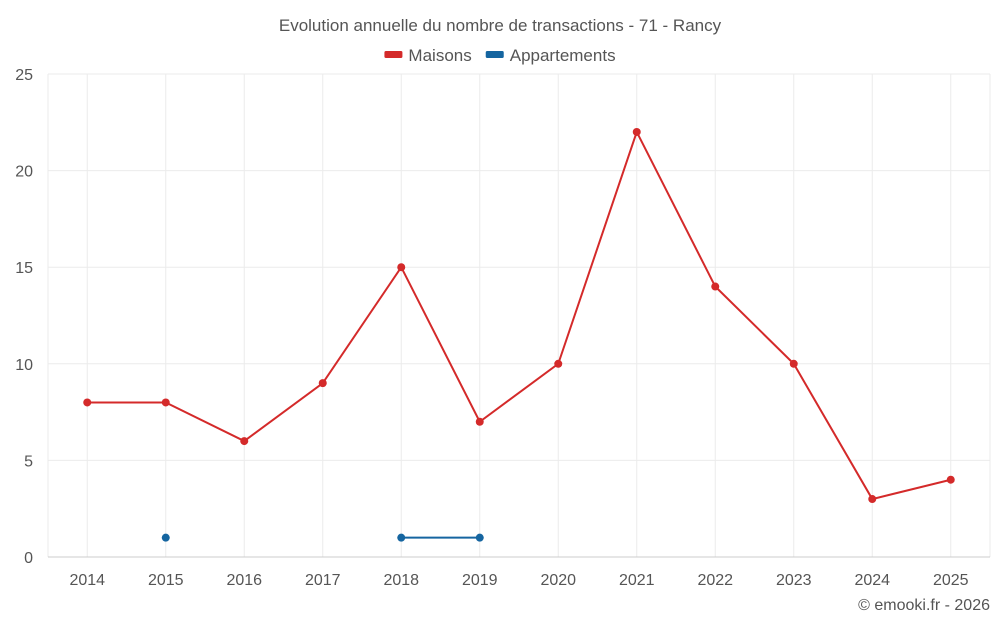 This screenshot has height=625, width=1000. Describe the element at coordinates (166, 580) in the screenshot. I see `x-tick-label: 2015` at that location.